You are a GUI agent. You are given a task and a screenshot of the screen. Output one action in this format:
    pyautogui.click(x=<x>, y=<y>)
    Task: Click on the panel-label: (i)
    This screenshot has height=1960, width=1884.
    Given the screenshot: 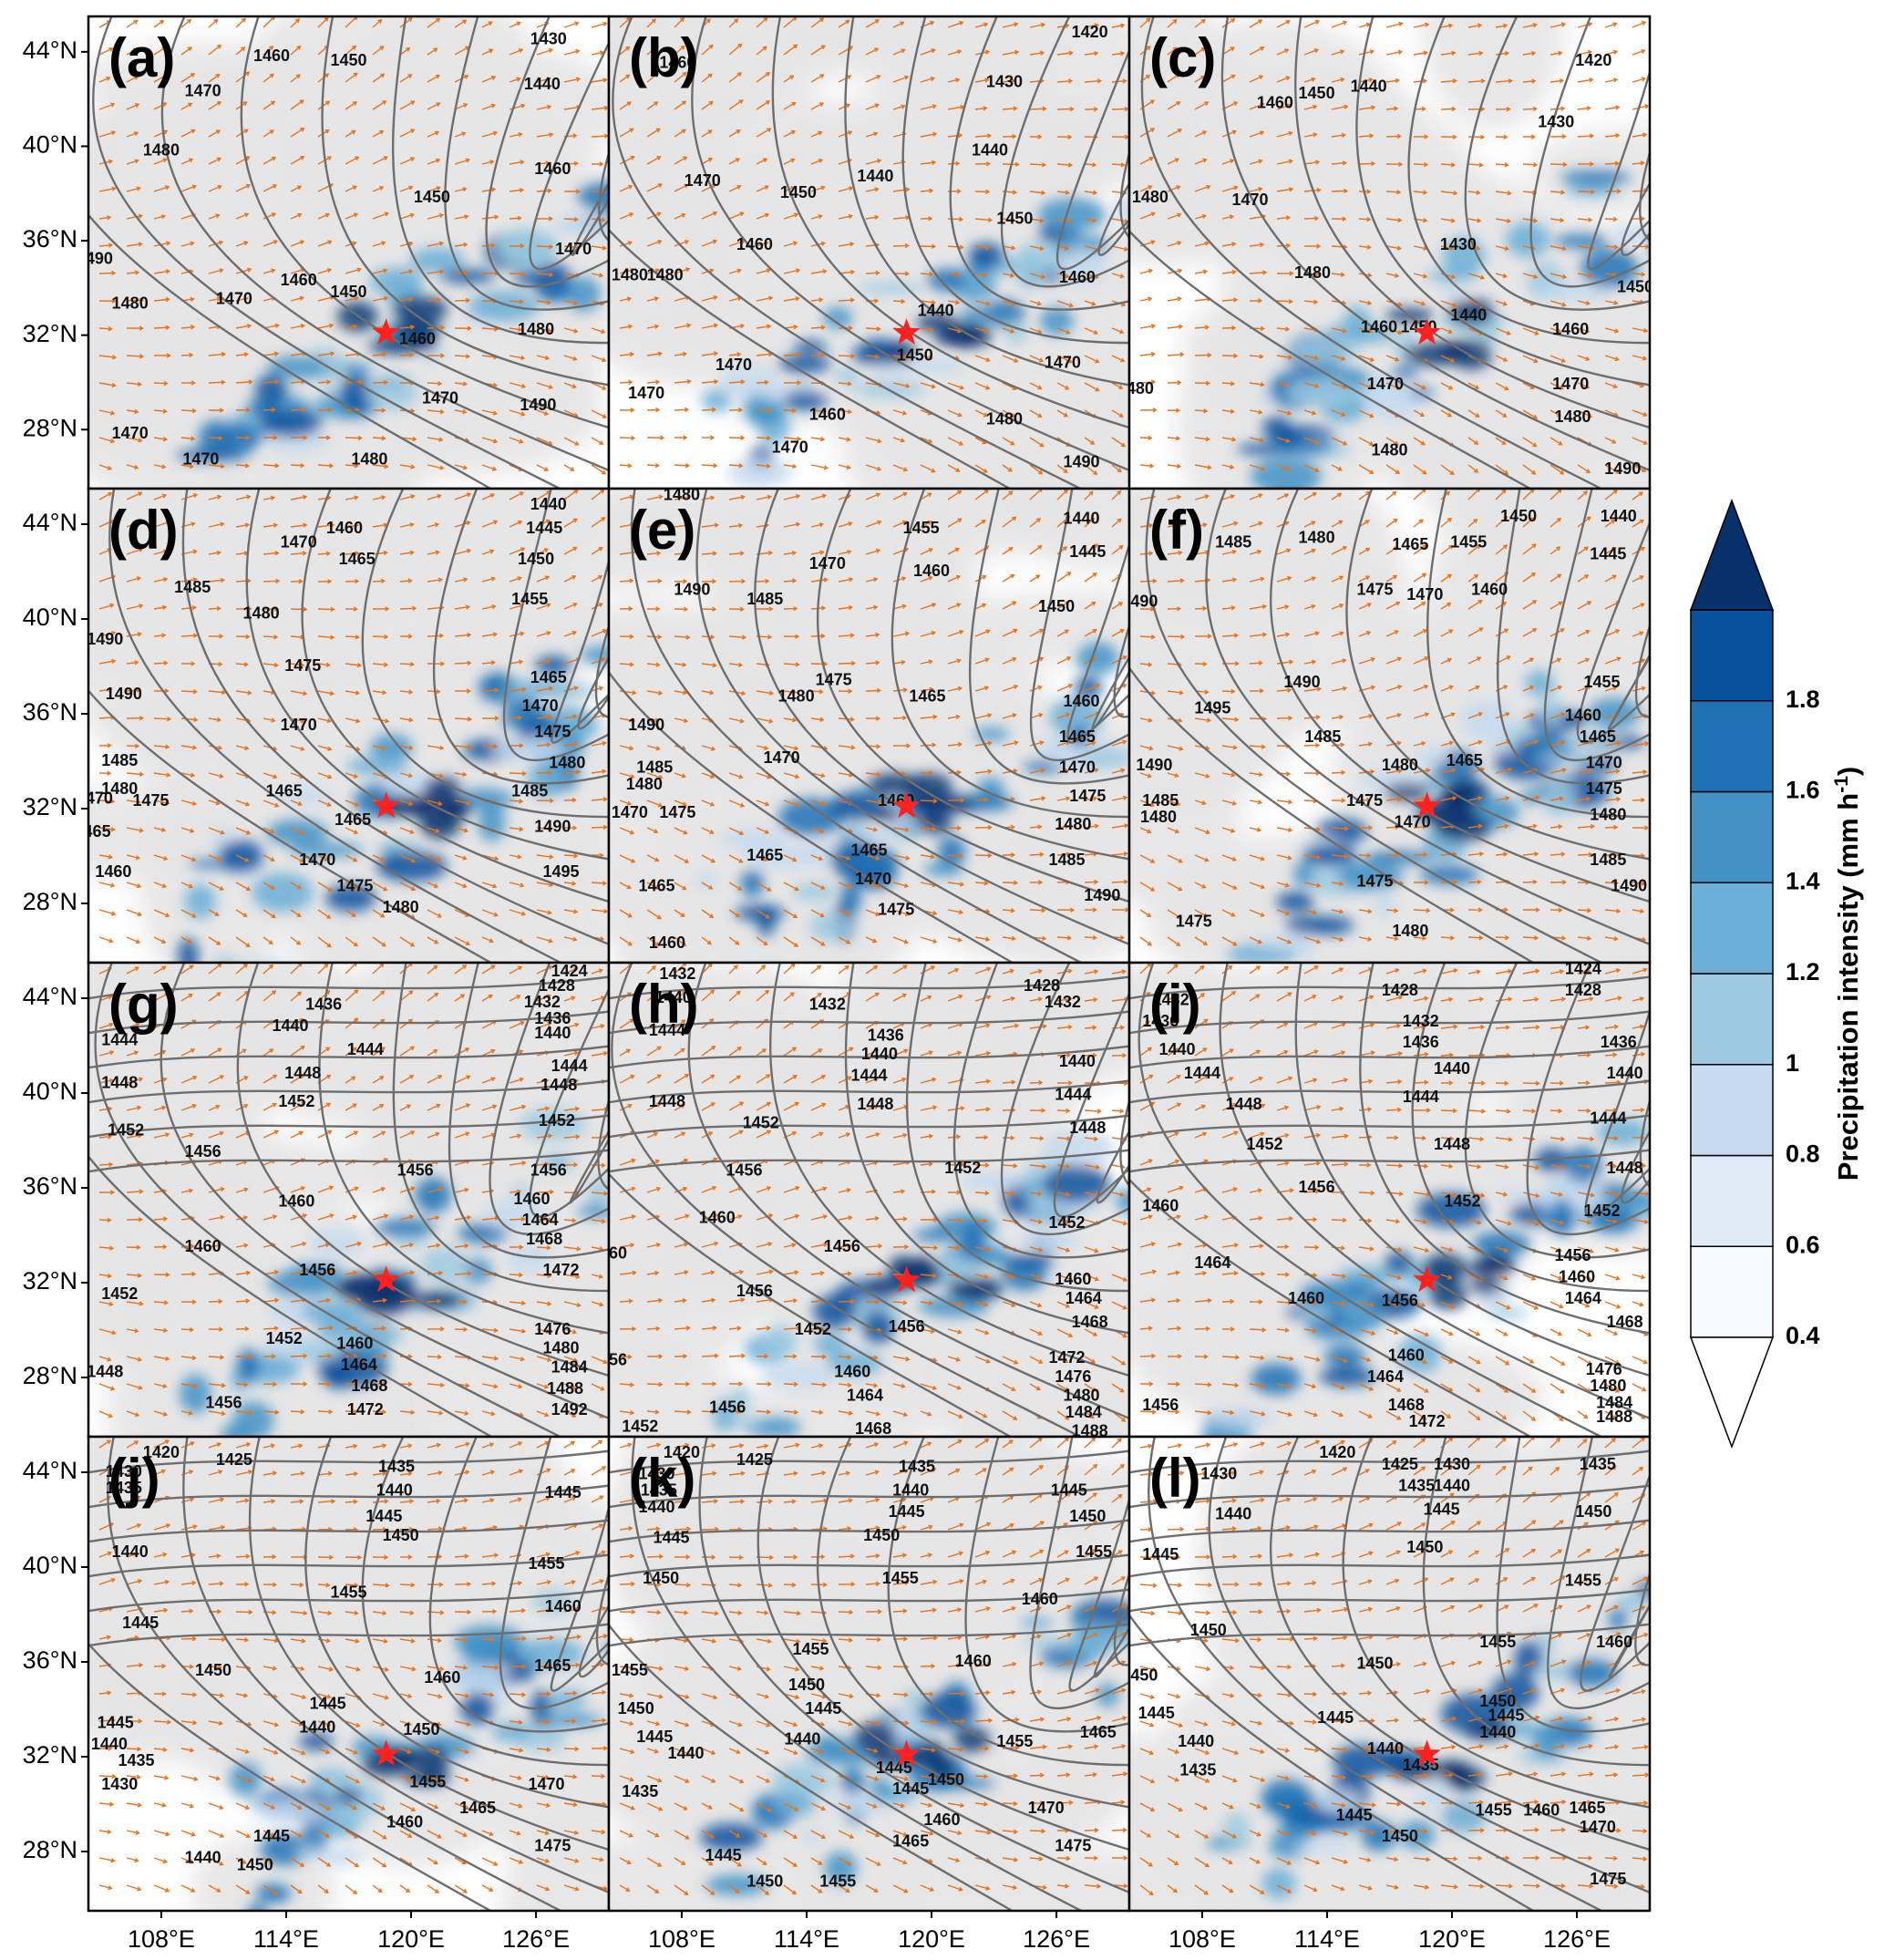 What is the action you would take?
    pyautogui.click(x=1175, y=1004)
    